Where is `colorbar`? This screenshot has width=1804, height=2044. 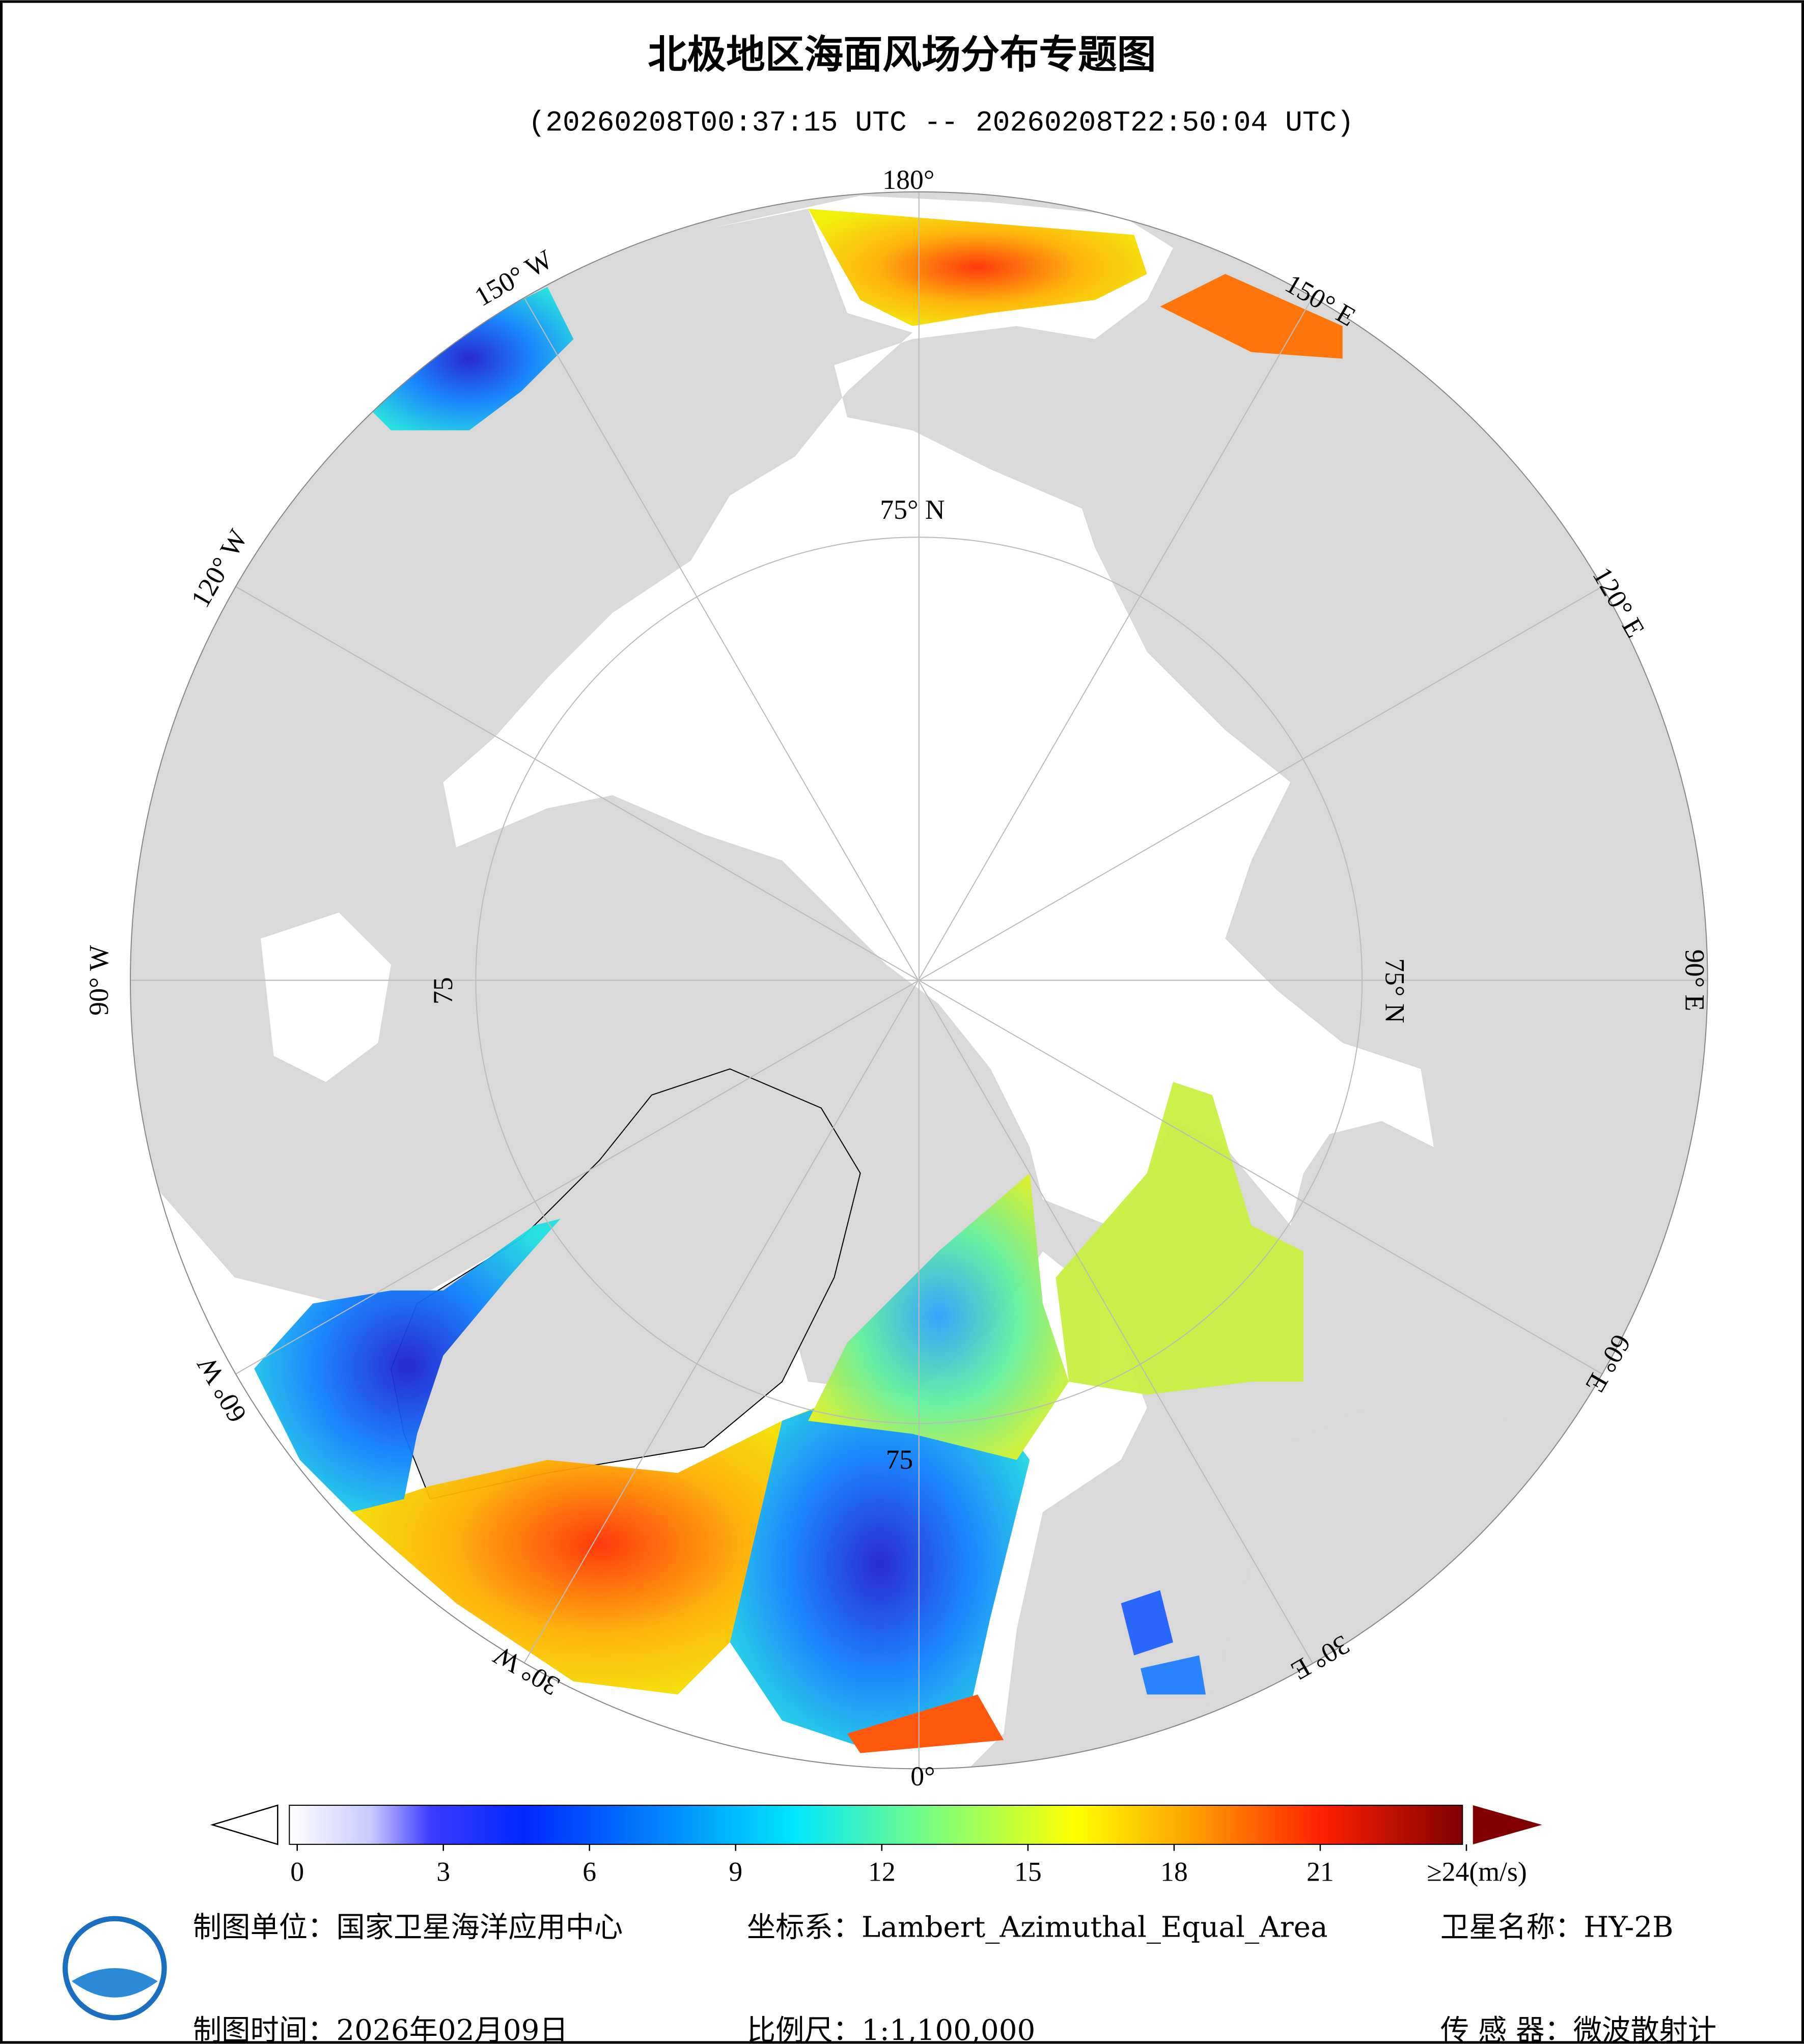
colorbar is located at coordinates (876, 1825).